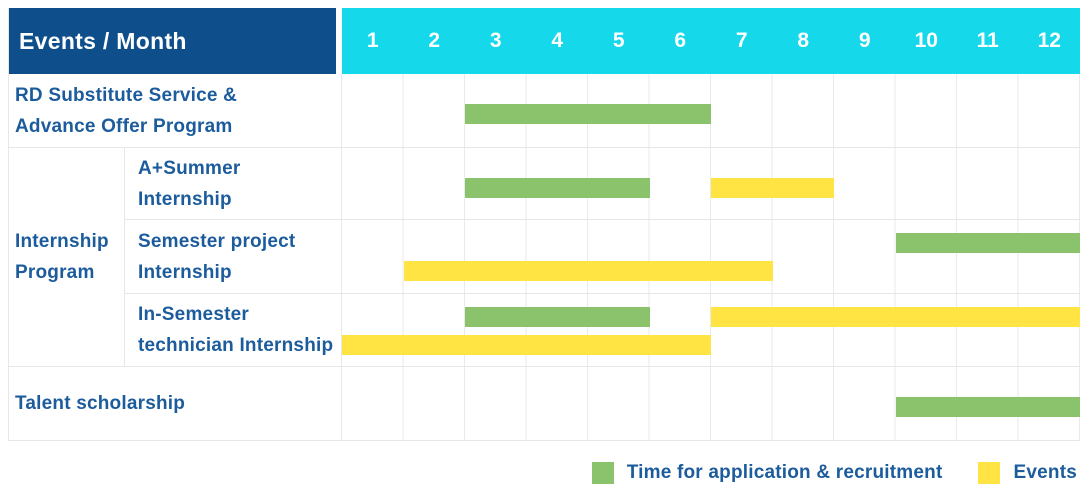 Image resolution: width=1080 pixels, height=494 pixels. I want to click on row-label-line: Talent scholarship, so click(100, 403).